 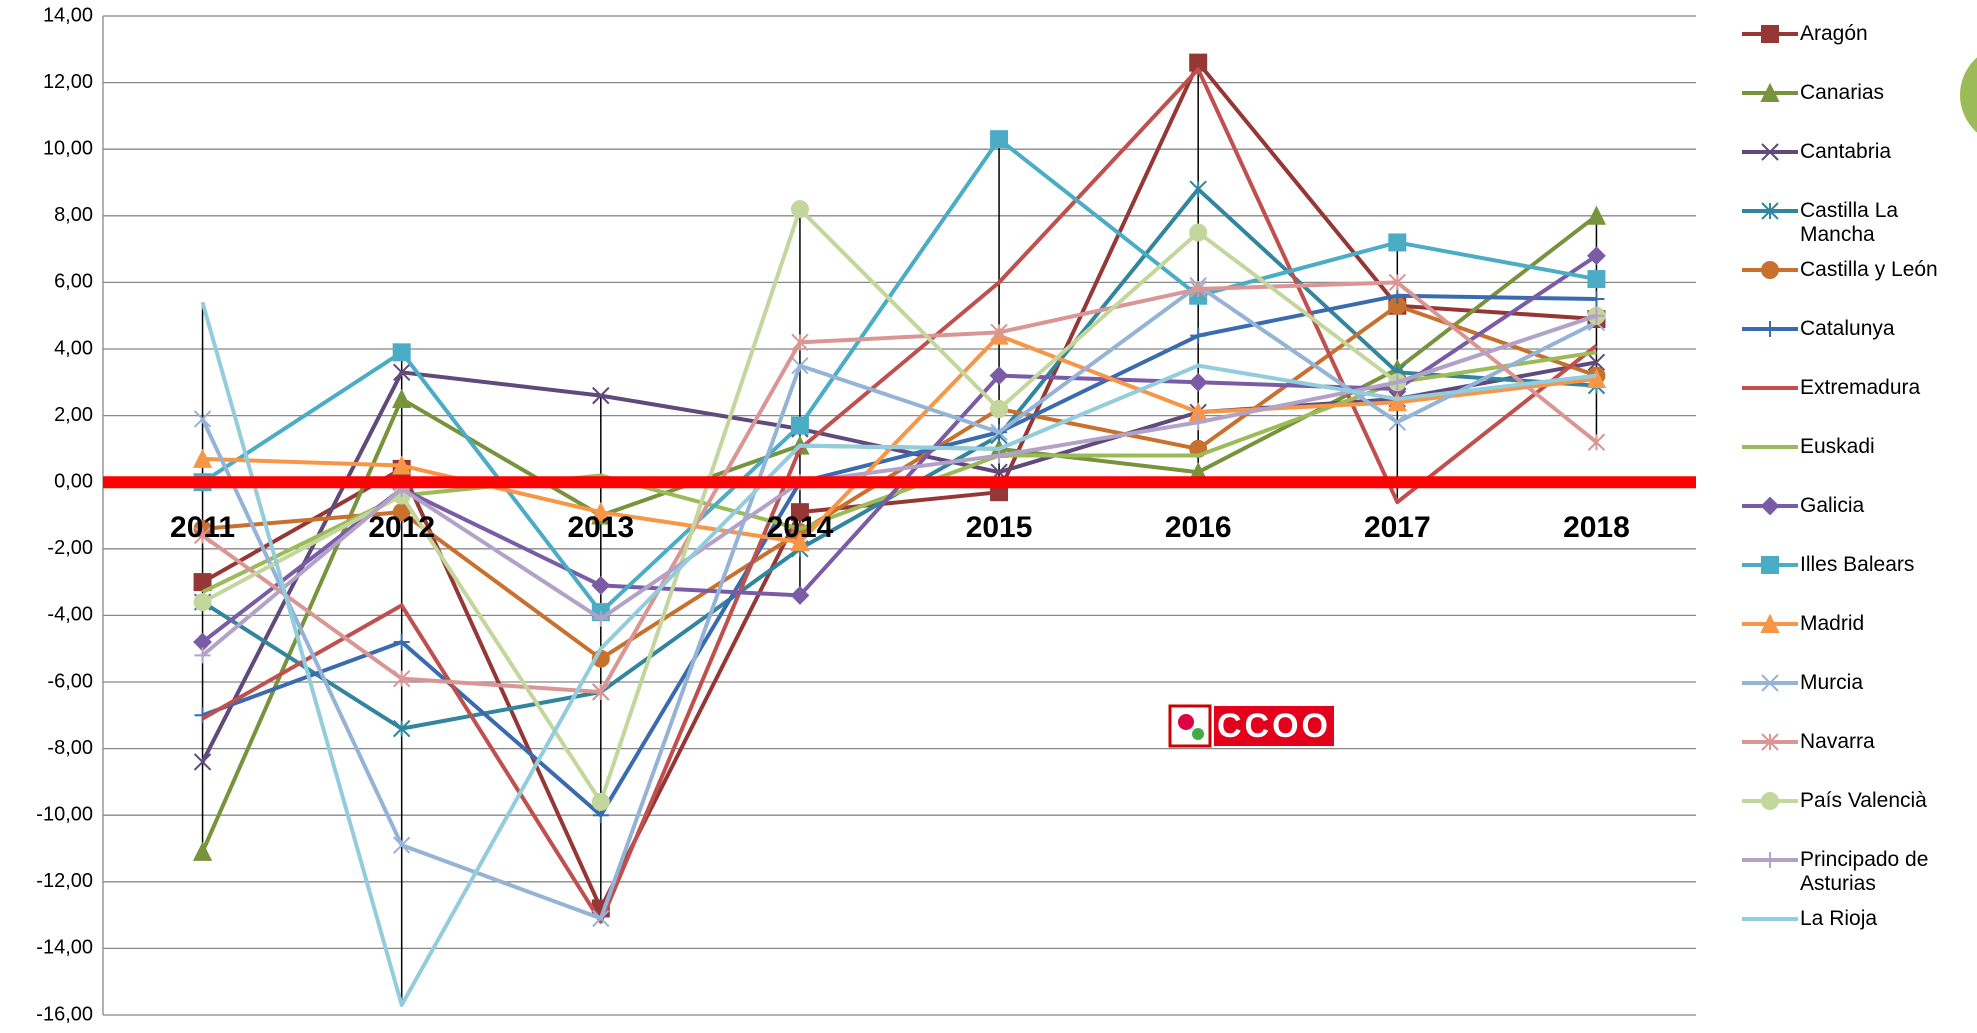 I want to click on x-tick-label: 2011, so click(x=202, y=527).